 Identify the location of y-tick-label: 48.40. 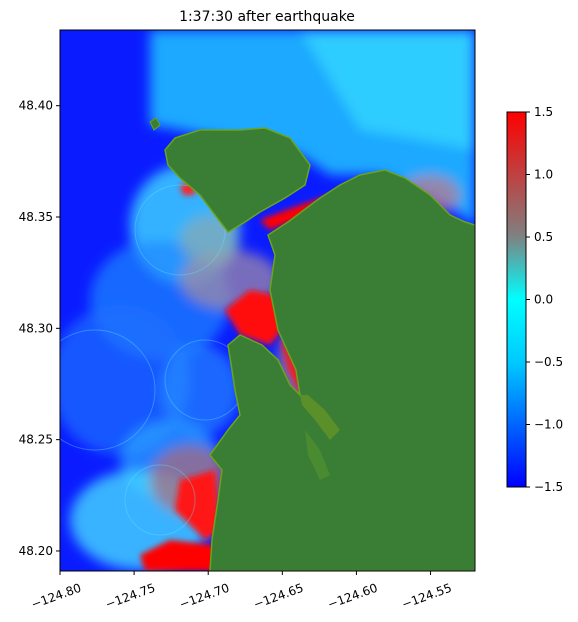
(36, 106).